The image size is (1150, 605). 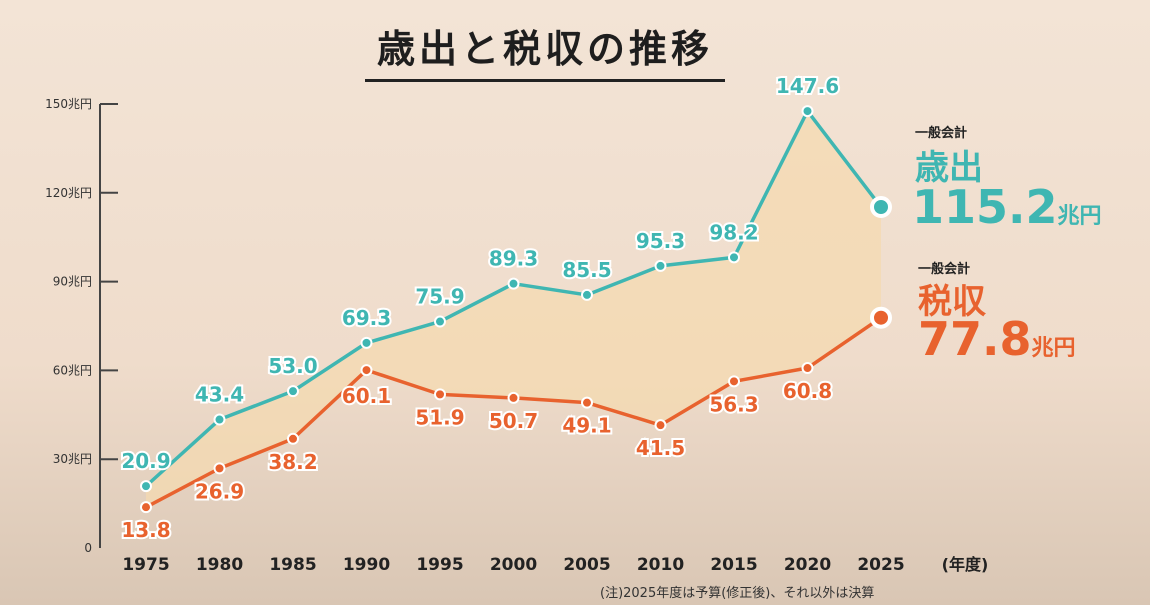 What do you see at coordinates (733, 404) in the screenshot?
I see `label-s1-2015: 56.3` at bounding box center [733, 404].